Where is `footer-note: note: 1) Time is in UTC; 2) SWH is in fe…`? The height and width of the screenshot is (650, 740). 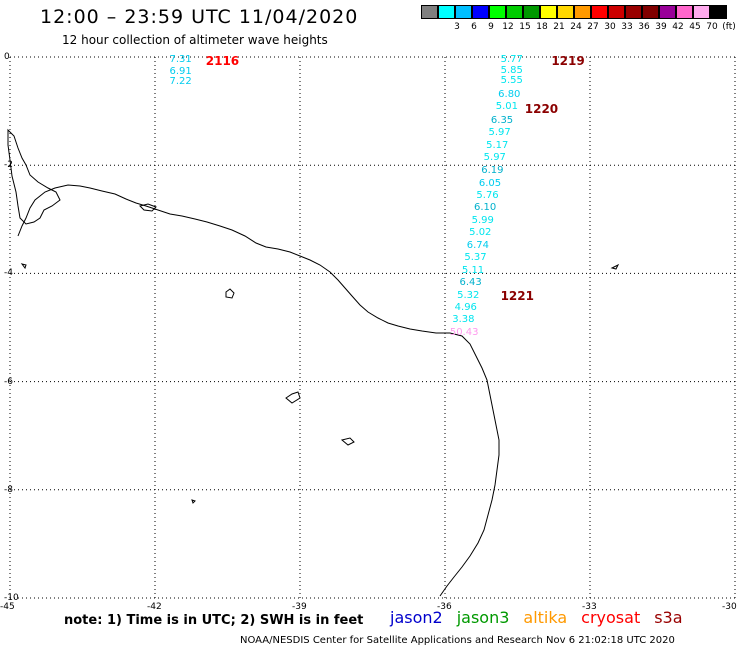 footer-note: note: 1) Time is in UTC; 2) SWH is in fe… is located at coordinates (214, 620).